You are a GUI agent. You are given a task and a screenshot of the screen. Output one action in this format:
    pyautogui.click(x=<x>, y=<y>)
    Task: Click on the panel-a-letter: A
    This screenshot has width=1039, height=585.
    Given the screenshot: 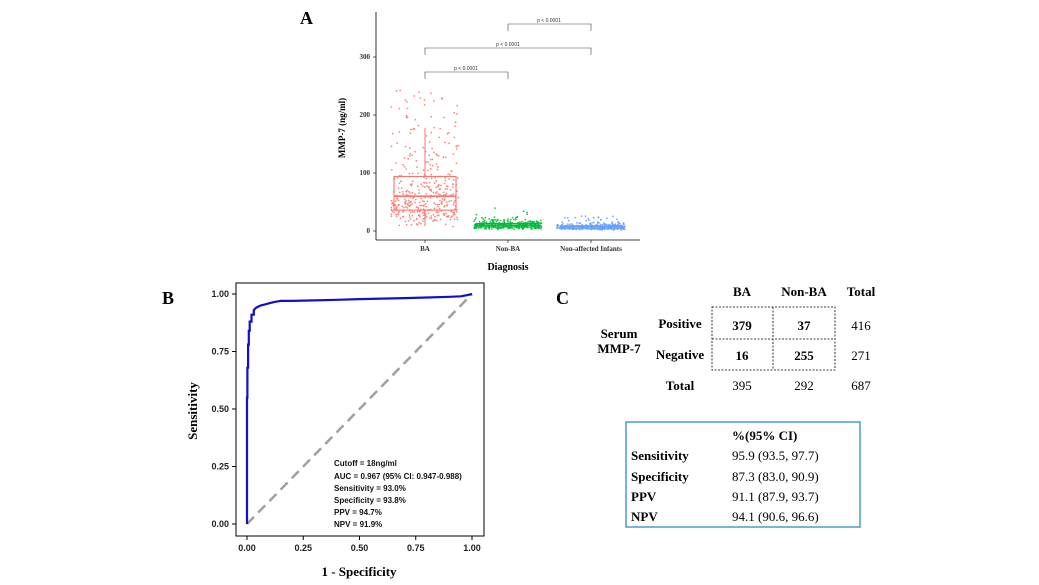 What is the action you would take?
    pyautogui.click(x=306, y=18)
    